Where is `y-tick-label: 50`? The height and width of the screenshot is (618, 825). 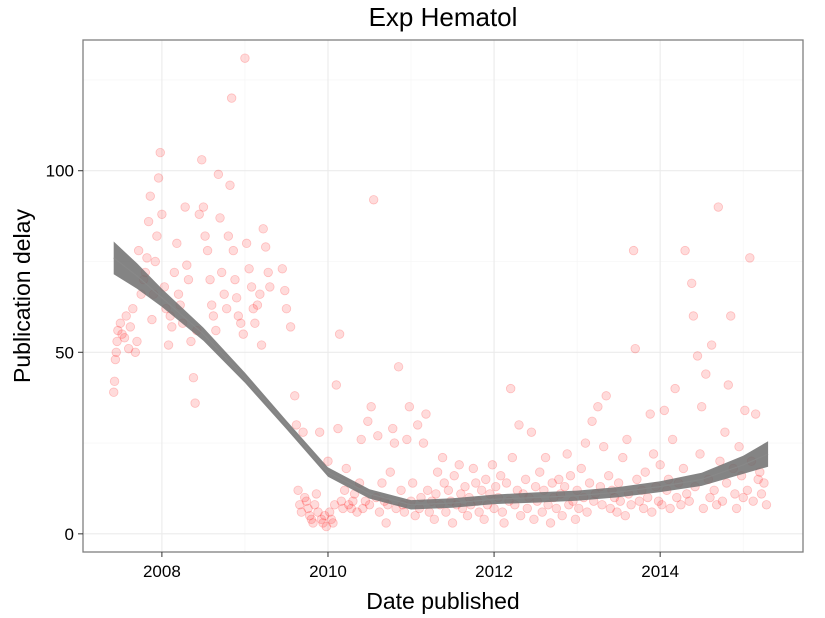
y-tick-label: 50 is located at coordinates (64, 352).